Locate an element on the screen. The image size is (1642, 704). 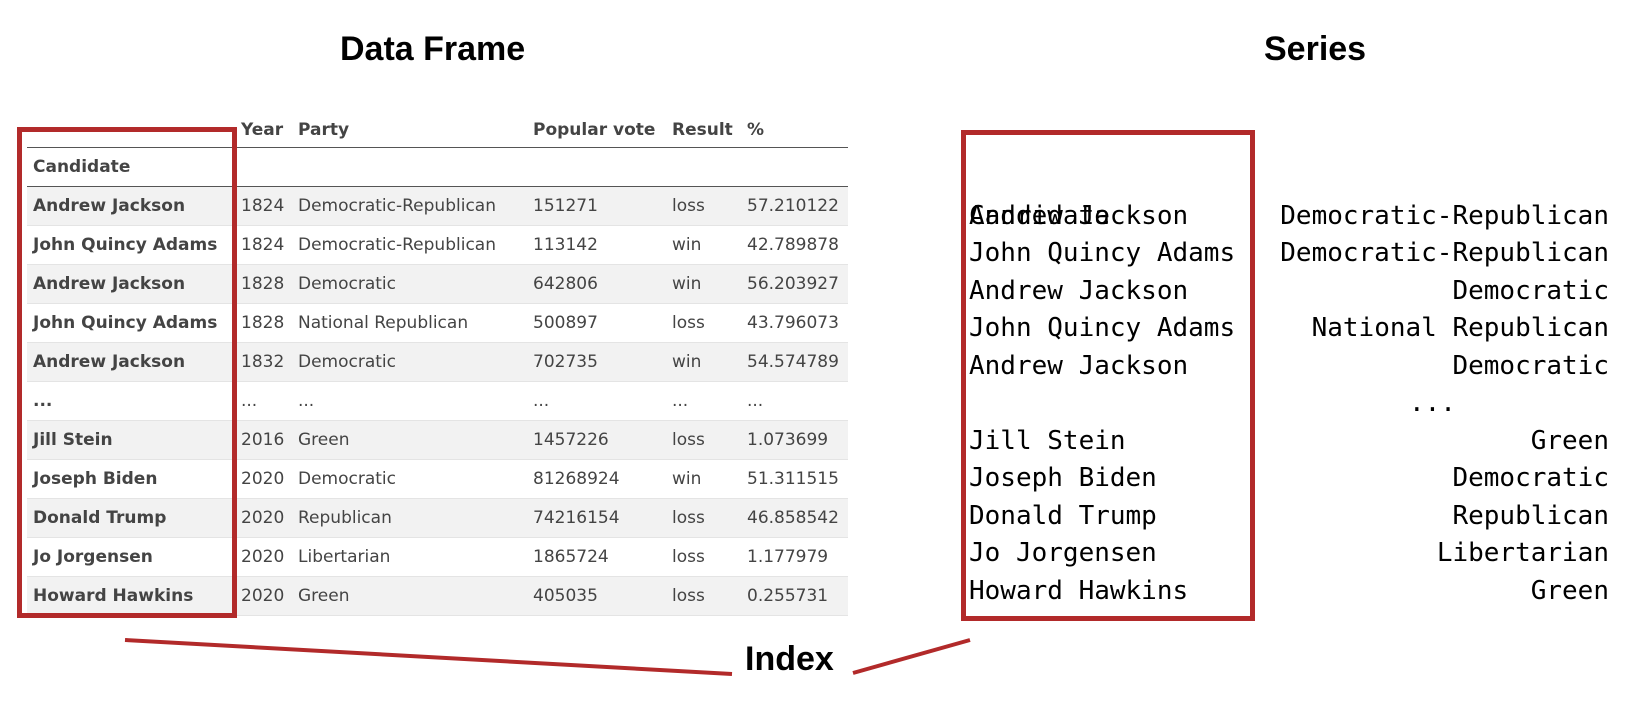
row-party: National Republican is located at coordinates (383, 323).